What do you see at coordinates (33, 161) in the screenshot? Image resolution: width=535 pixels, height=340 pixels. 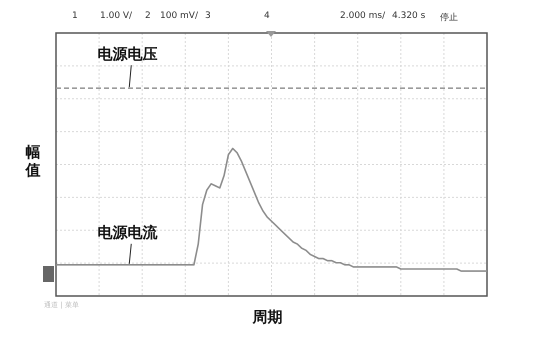 I see `y-axis-title: 幅值` at bounding box center [33, 161].